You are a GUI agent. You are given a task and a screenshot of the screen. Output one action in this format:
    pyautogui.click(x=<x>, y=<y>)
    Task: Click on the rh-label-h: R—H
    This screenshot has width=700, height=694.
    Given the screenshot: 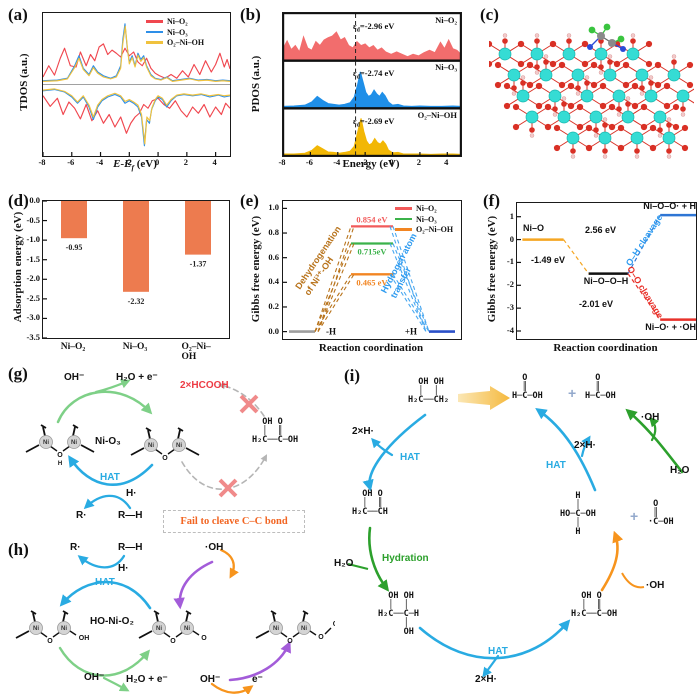 What is the action you would take?
    pyautogui.click(x=130, y=547)
    